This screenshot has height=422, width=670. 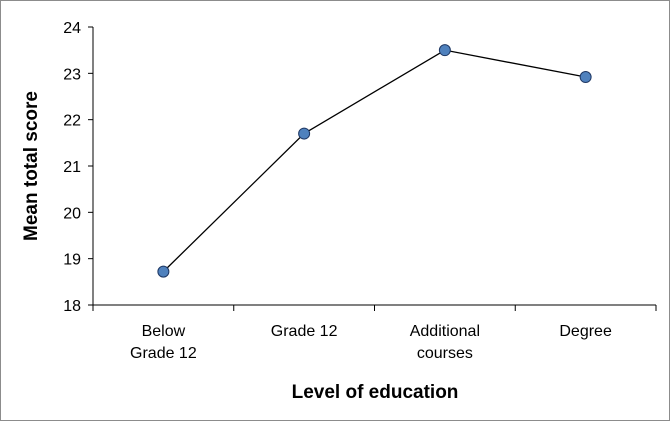 What do you see at coordinates (445, 353) in the screenshot?
I see `x-tick-label-line: courses` at bounding box center [445, 353].